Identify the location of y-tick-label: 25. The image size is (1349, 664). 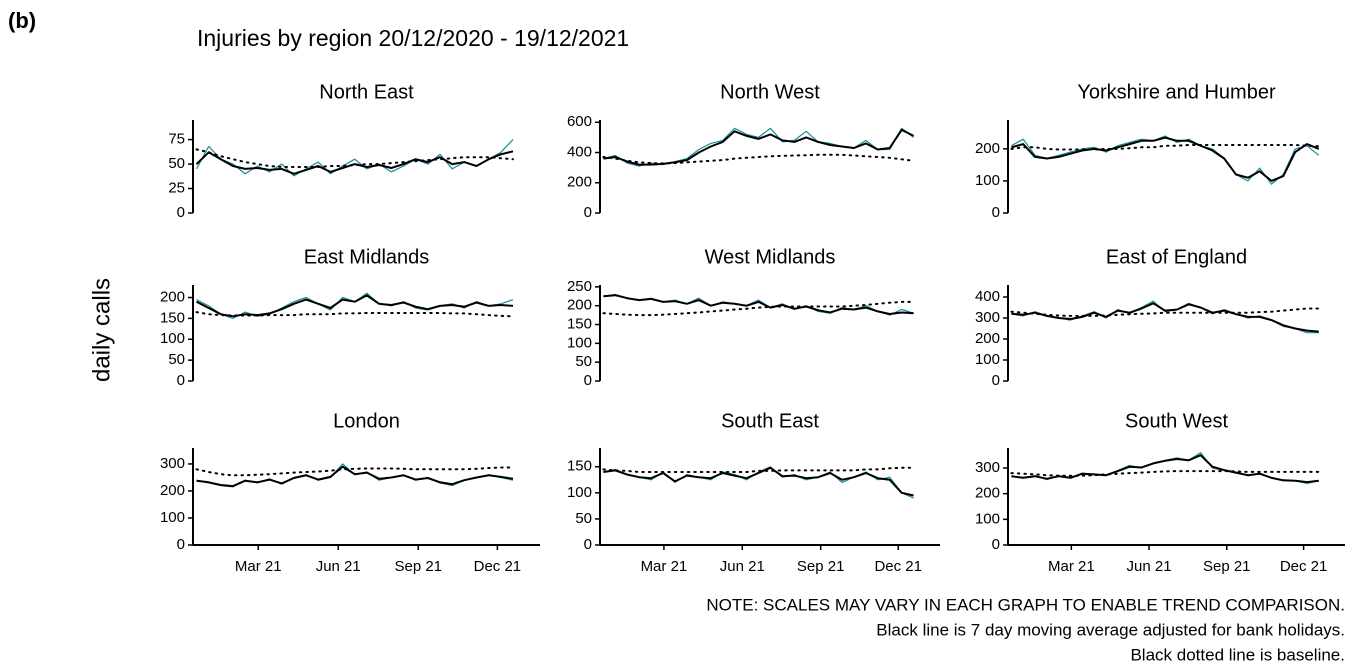
(176, 187).